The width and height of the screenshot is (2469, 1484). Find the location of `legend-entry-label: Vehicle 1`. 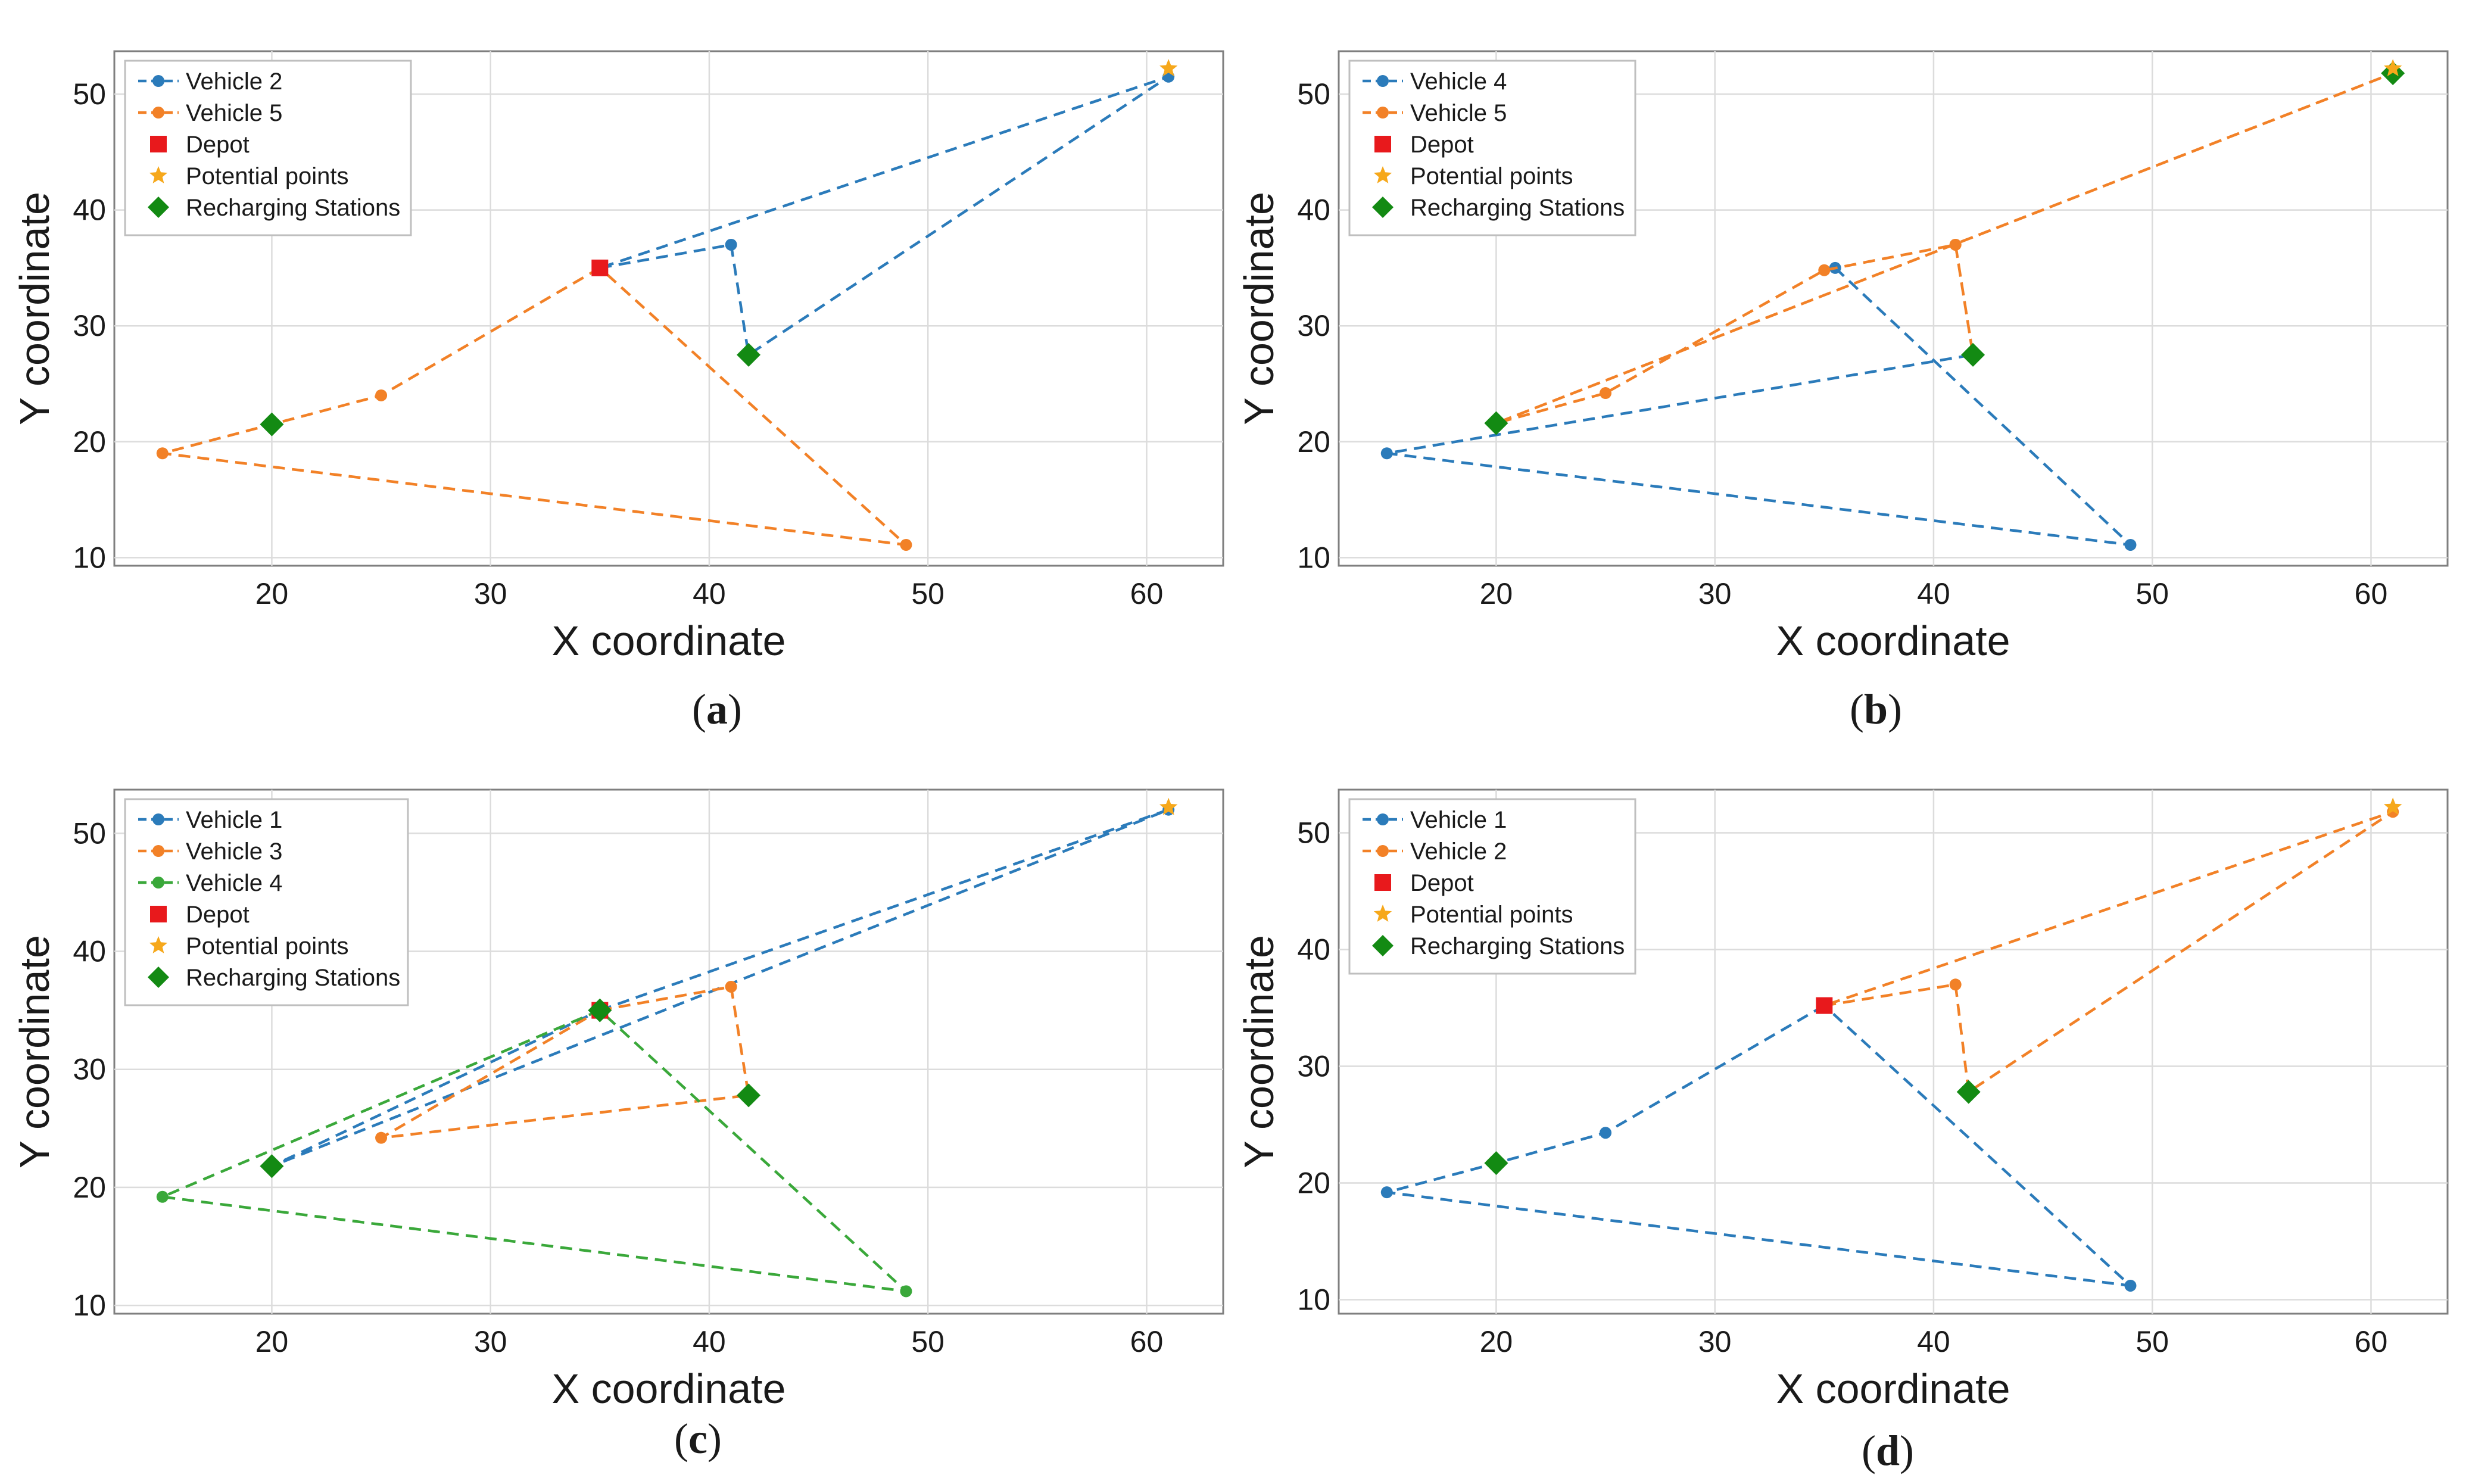

legend-entry-label: Vehicle 1 is located at coordinates (1459, 820).